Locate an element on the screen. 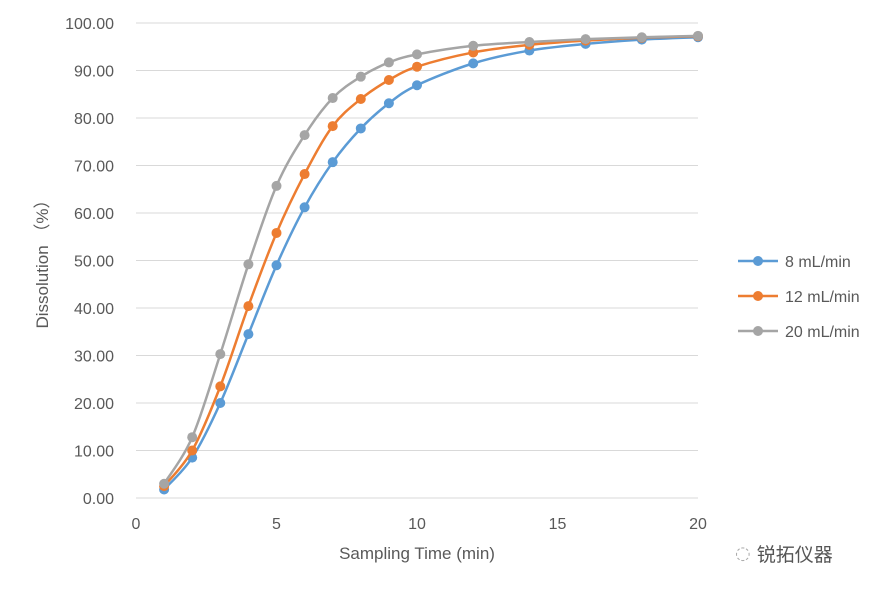 The width and height of the screenshot is (888, 597). y-tick-label: 40.00 is located at coordinates (94, 309).